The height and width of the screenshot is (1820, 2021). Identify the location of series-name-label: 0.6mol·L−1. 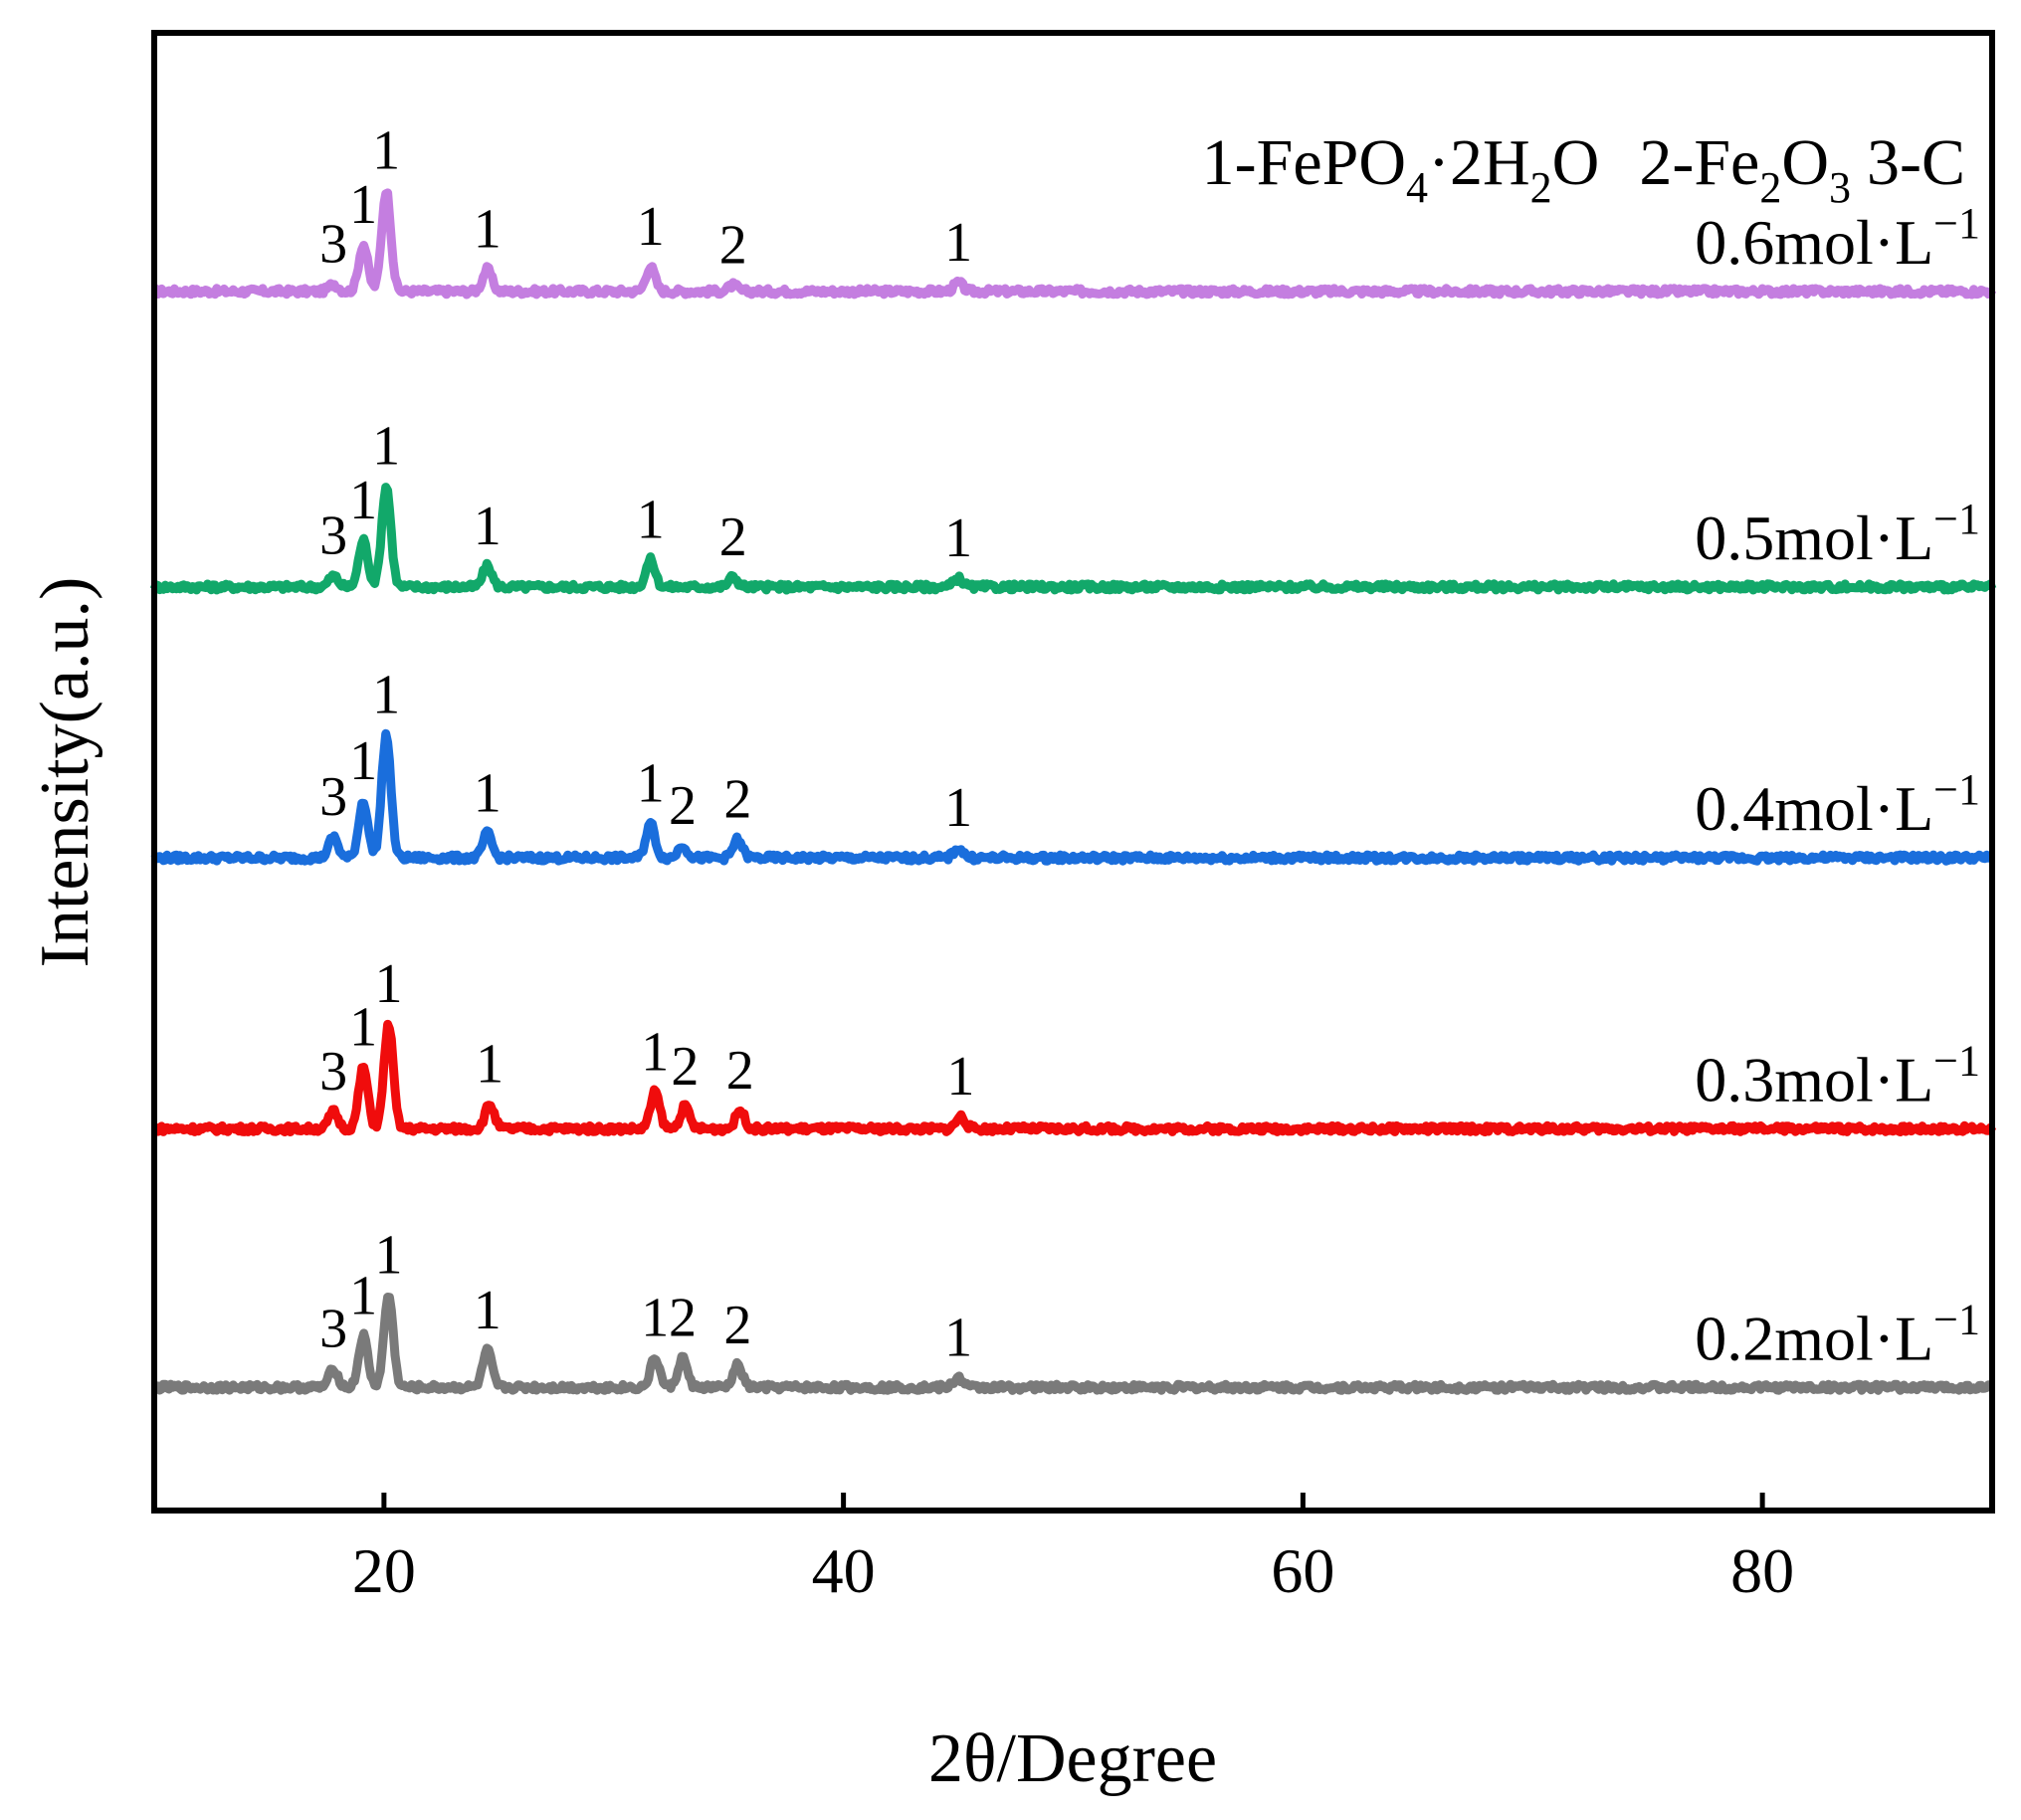
(1837, 238).